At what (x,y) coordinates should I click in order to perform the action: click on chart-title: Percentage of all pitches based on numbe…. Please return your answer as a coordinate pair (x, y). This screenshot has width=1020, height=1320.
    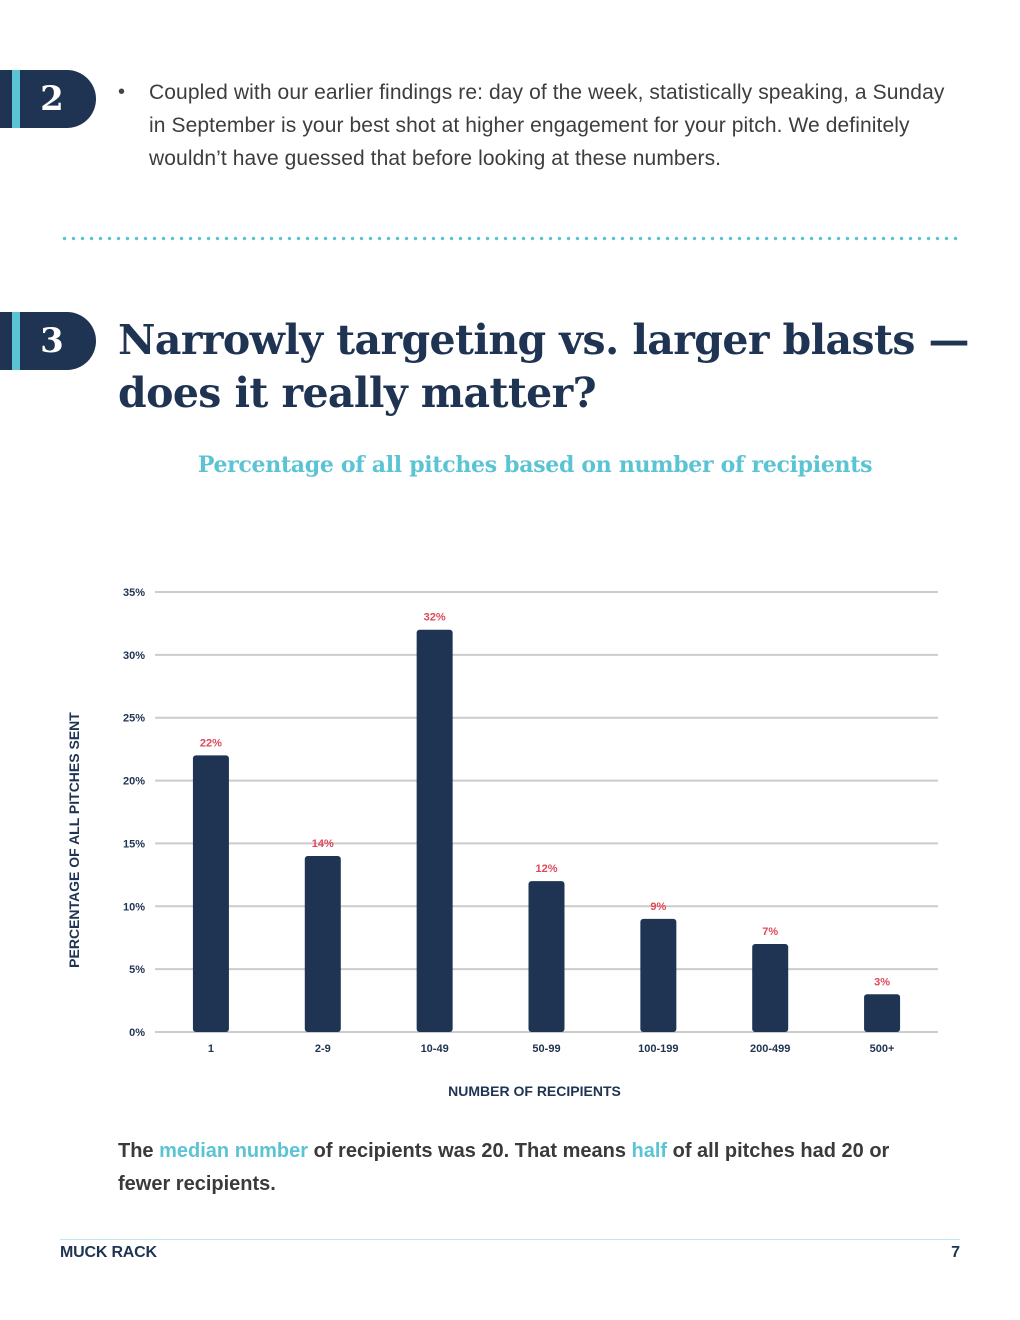
    Looking at the image, I should click on (535, 465).